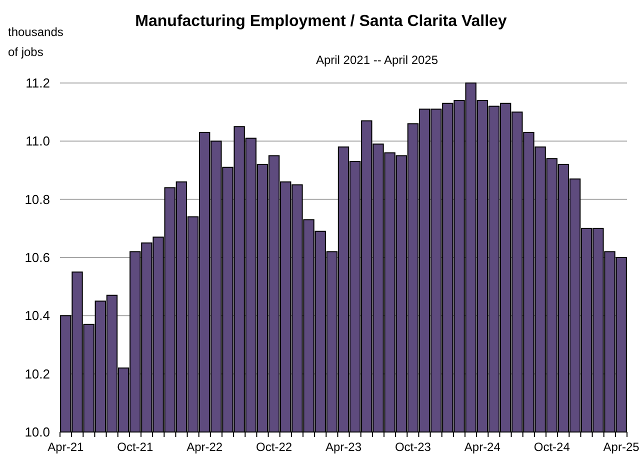  What do you see at coordinates (621, 447) in the screenshot?
I see `x-tick-label: Apr-25` at bounding box center [621, 447].